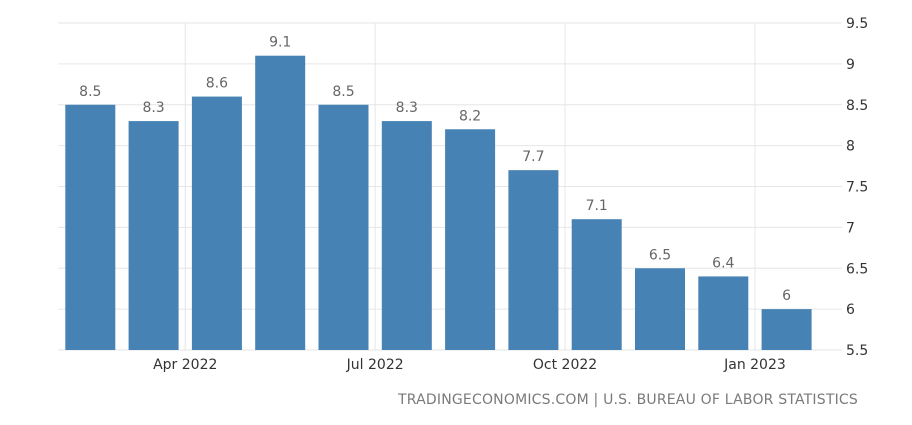 The image size is (912, 425). I want to click on y-axis-ticks: 9.5 9 8.5 8 7.5 7 6.5 6 5.5, so click(857, 187).